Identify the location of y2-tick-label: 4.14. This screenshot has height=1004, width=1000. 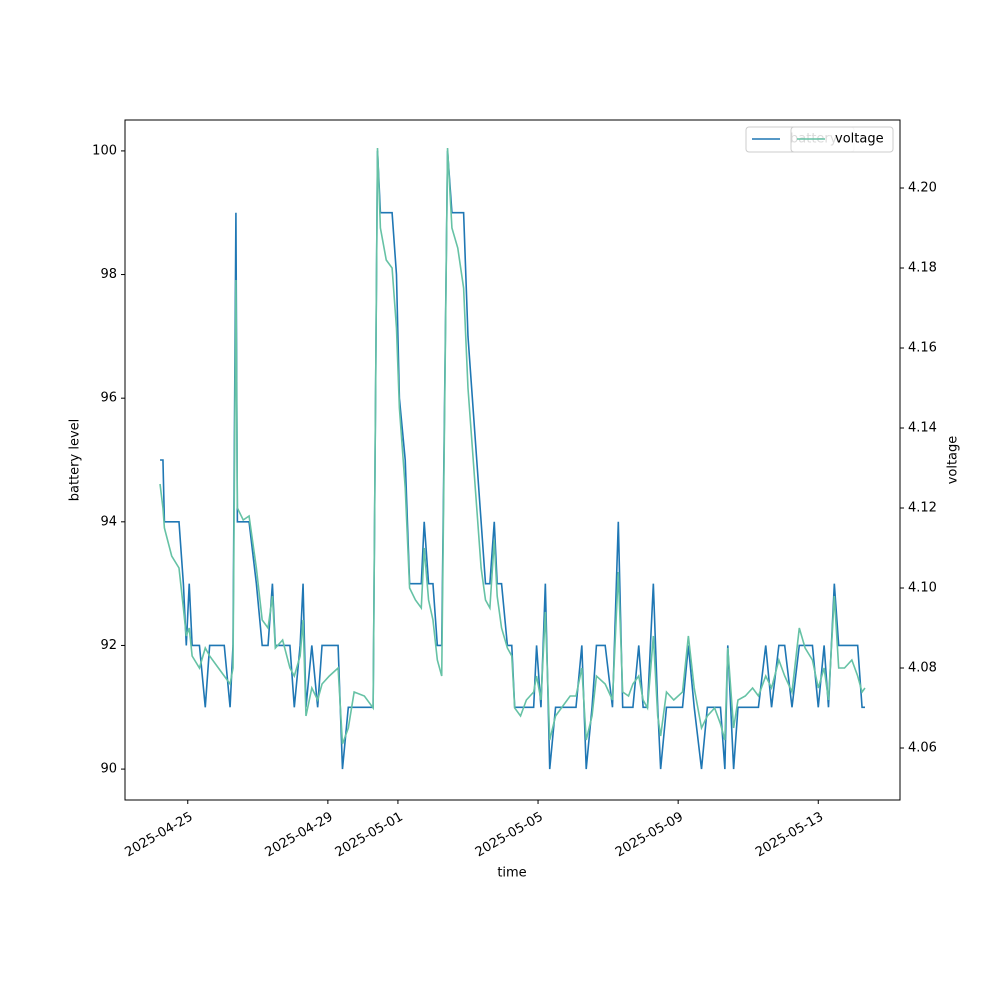
(922, 428).